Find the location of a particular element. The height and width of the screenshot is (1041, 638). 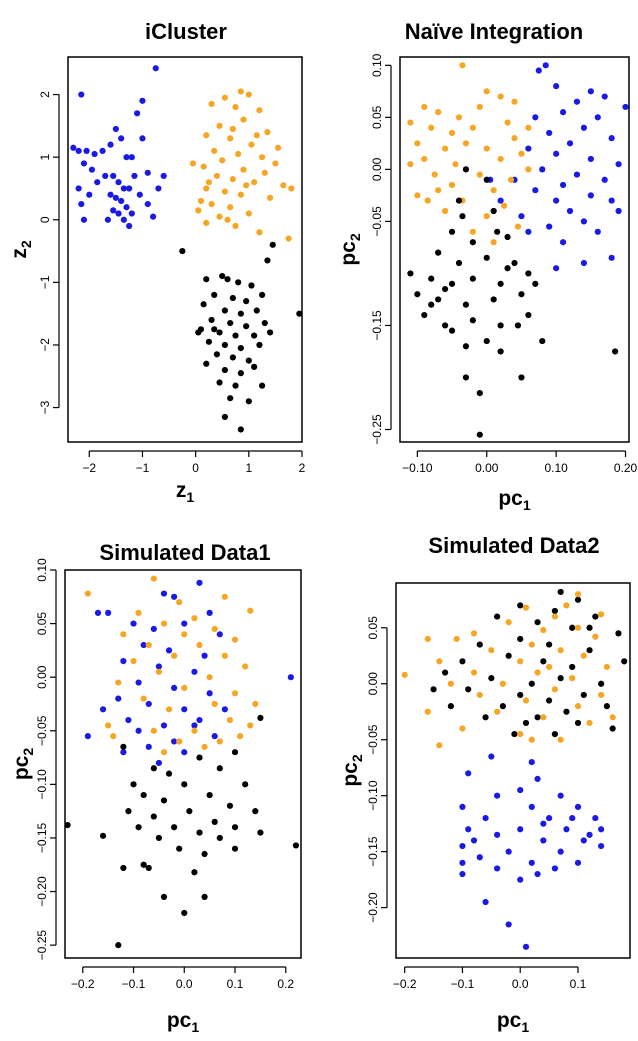

x-tick-label: 0.00 is located at coordinates (487, 468).